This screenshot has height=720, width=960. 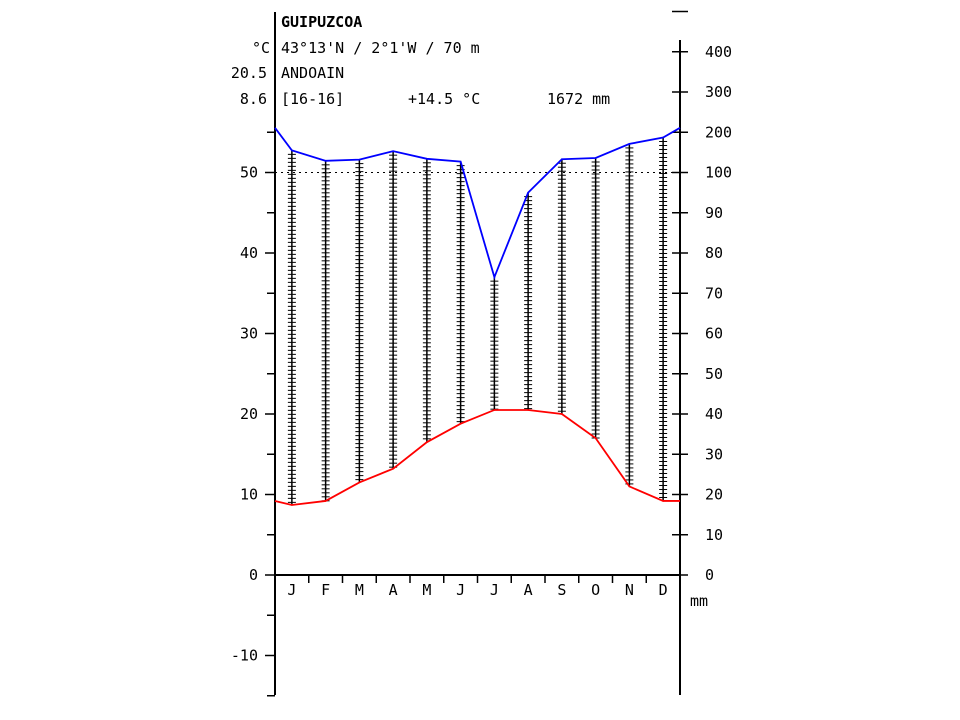 What do you see at coordinates (714, 334) in the screenshot?
I see `right-axis-tick-label: 60` at bounding box center [714, 334].